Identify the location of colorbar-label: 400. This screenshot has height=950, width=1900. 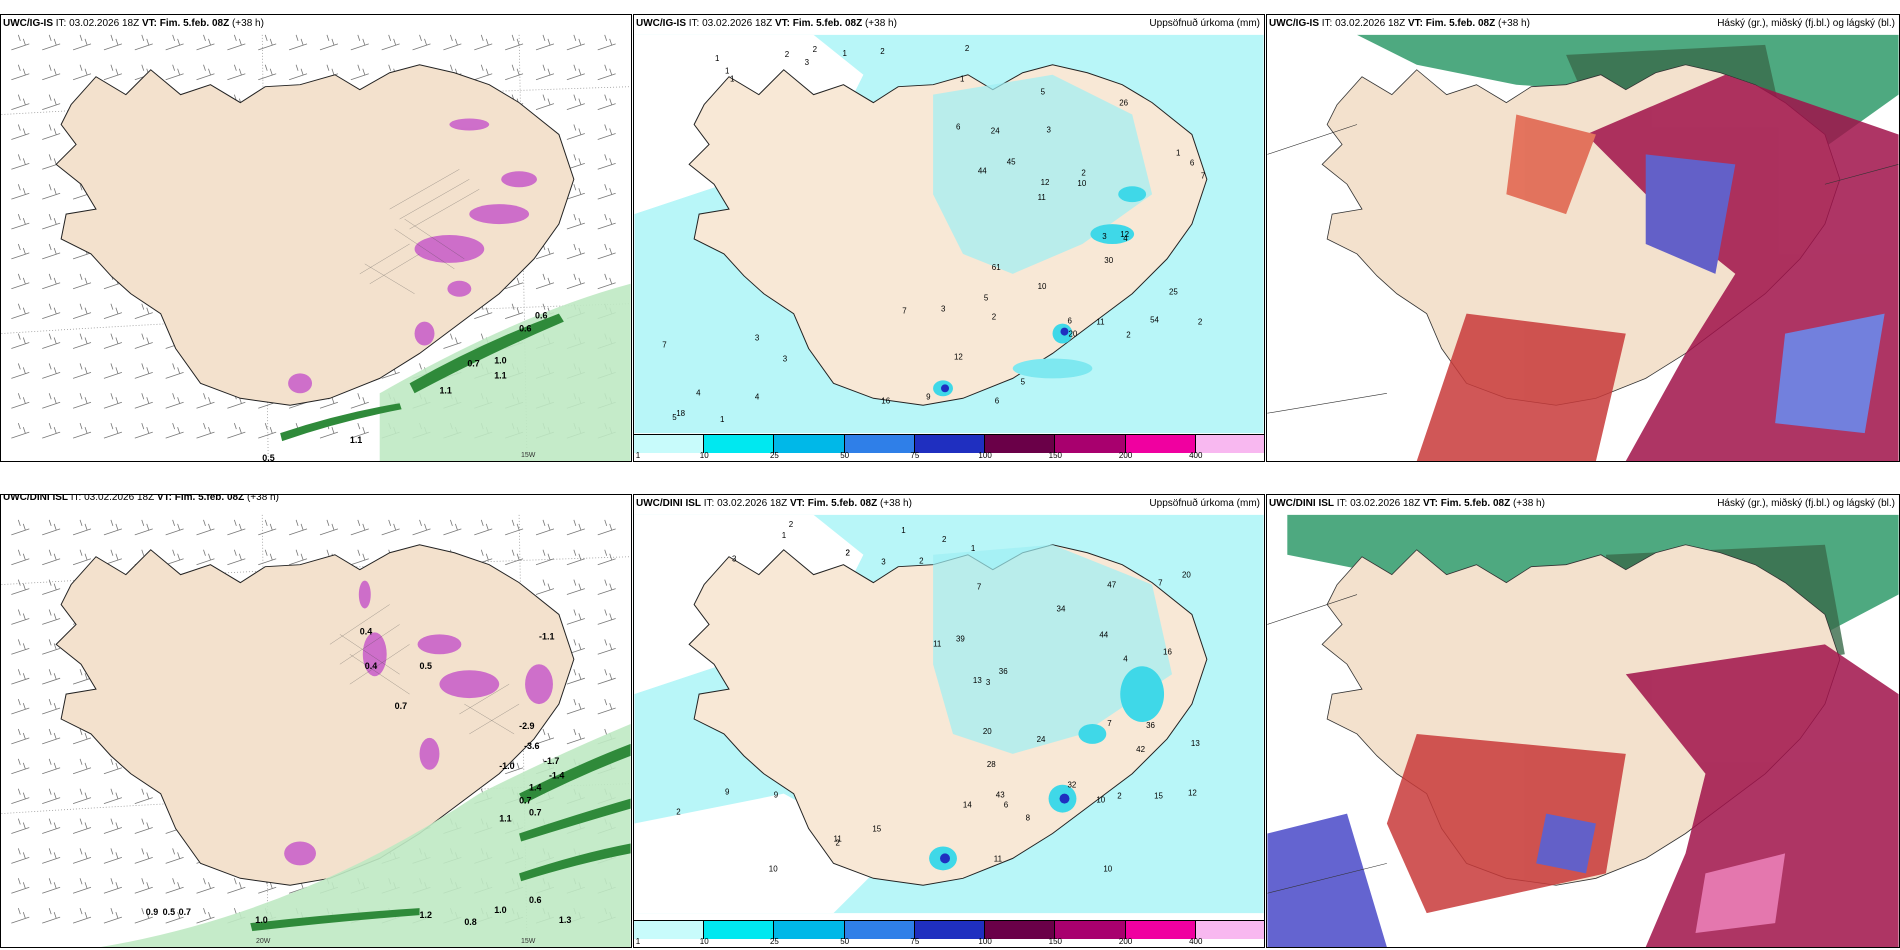
(1196, 941).